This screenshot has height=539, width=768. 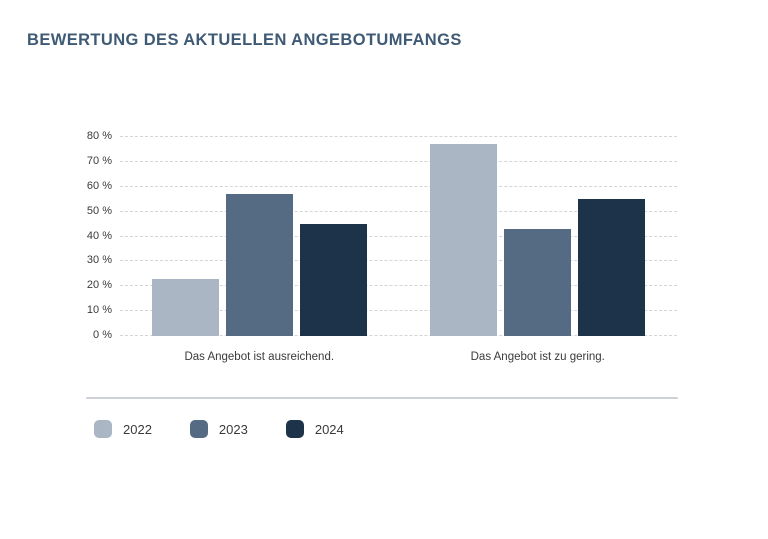 I want to click on legend-swatch-2024, so click(x=294, y=429).